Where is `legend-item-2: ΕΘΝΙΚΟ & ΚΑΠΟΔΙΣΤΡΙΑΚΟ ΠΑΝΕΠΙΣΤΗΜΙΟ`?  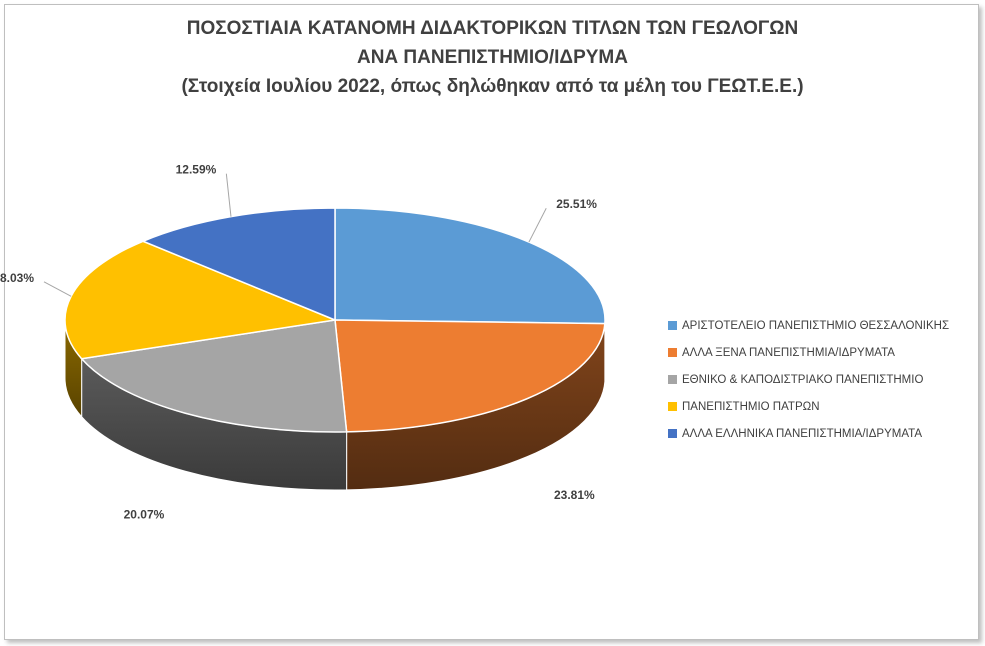 legend-item-2: ΕΘΝΙΚΟ & ΚΑΠΟΔΙΣΤΡΙΑΚΟ ΠΑΝΕΠΙΣΤΗΜΙΟ is located at coordinates (820, 379).